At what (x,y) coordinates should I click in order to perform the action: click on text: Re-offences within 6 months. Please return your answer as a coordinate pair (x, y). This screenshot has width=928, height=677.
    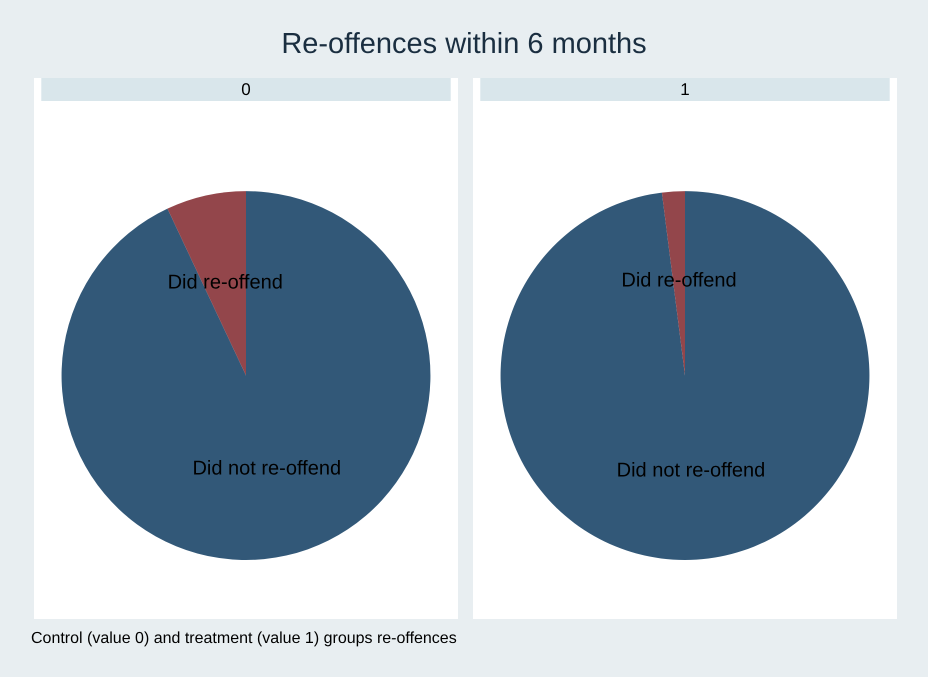
    Looking at the image, I should click on (464, 44).